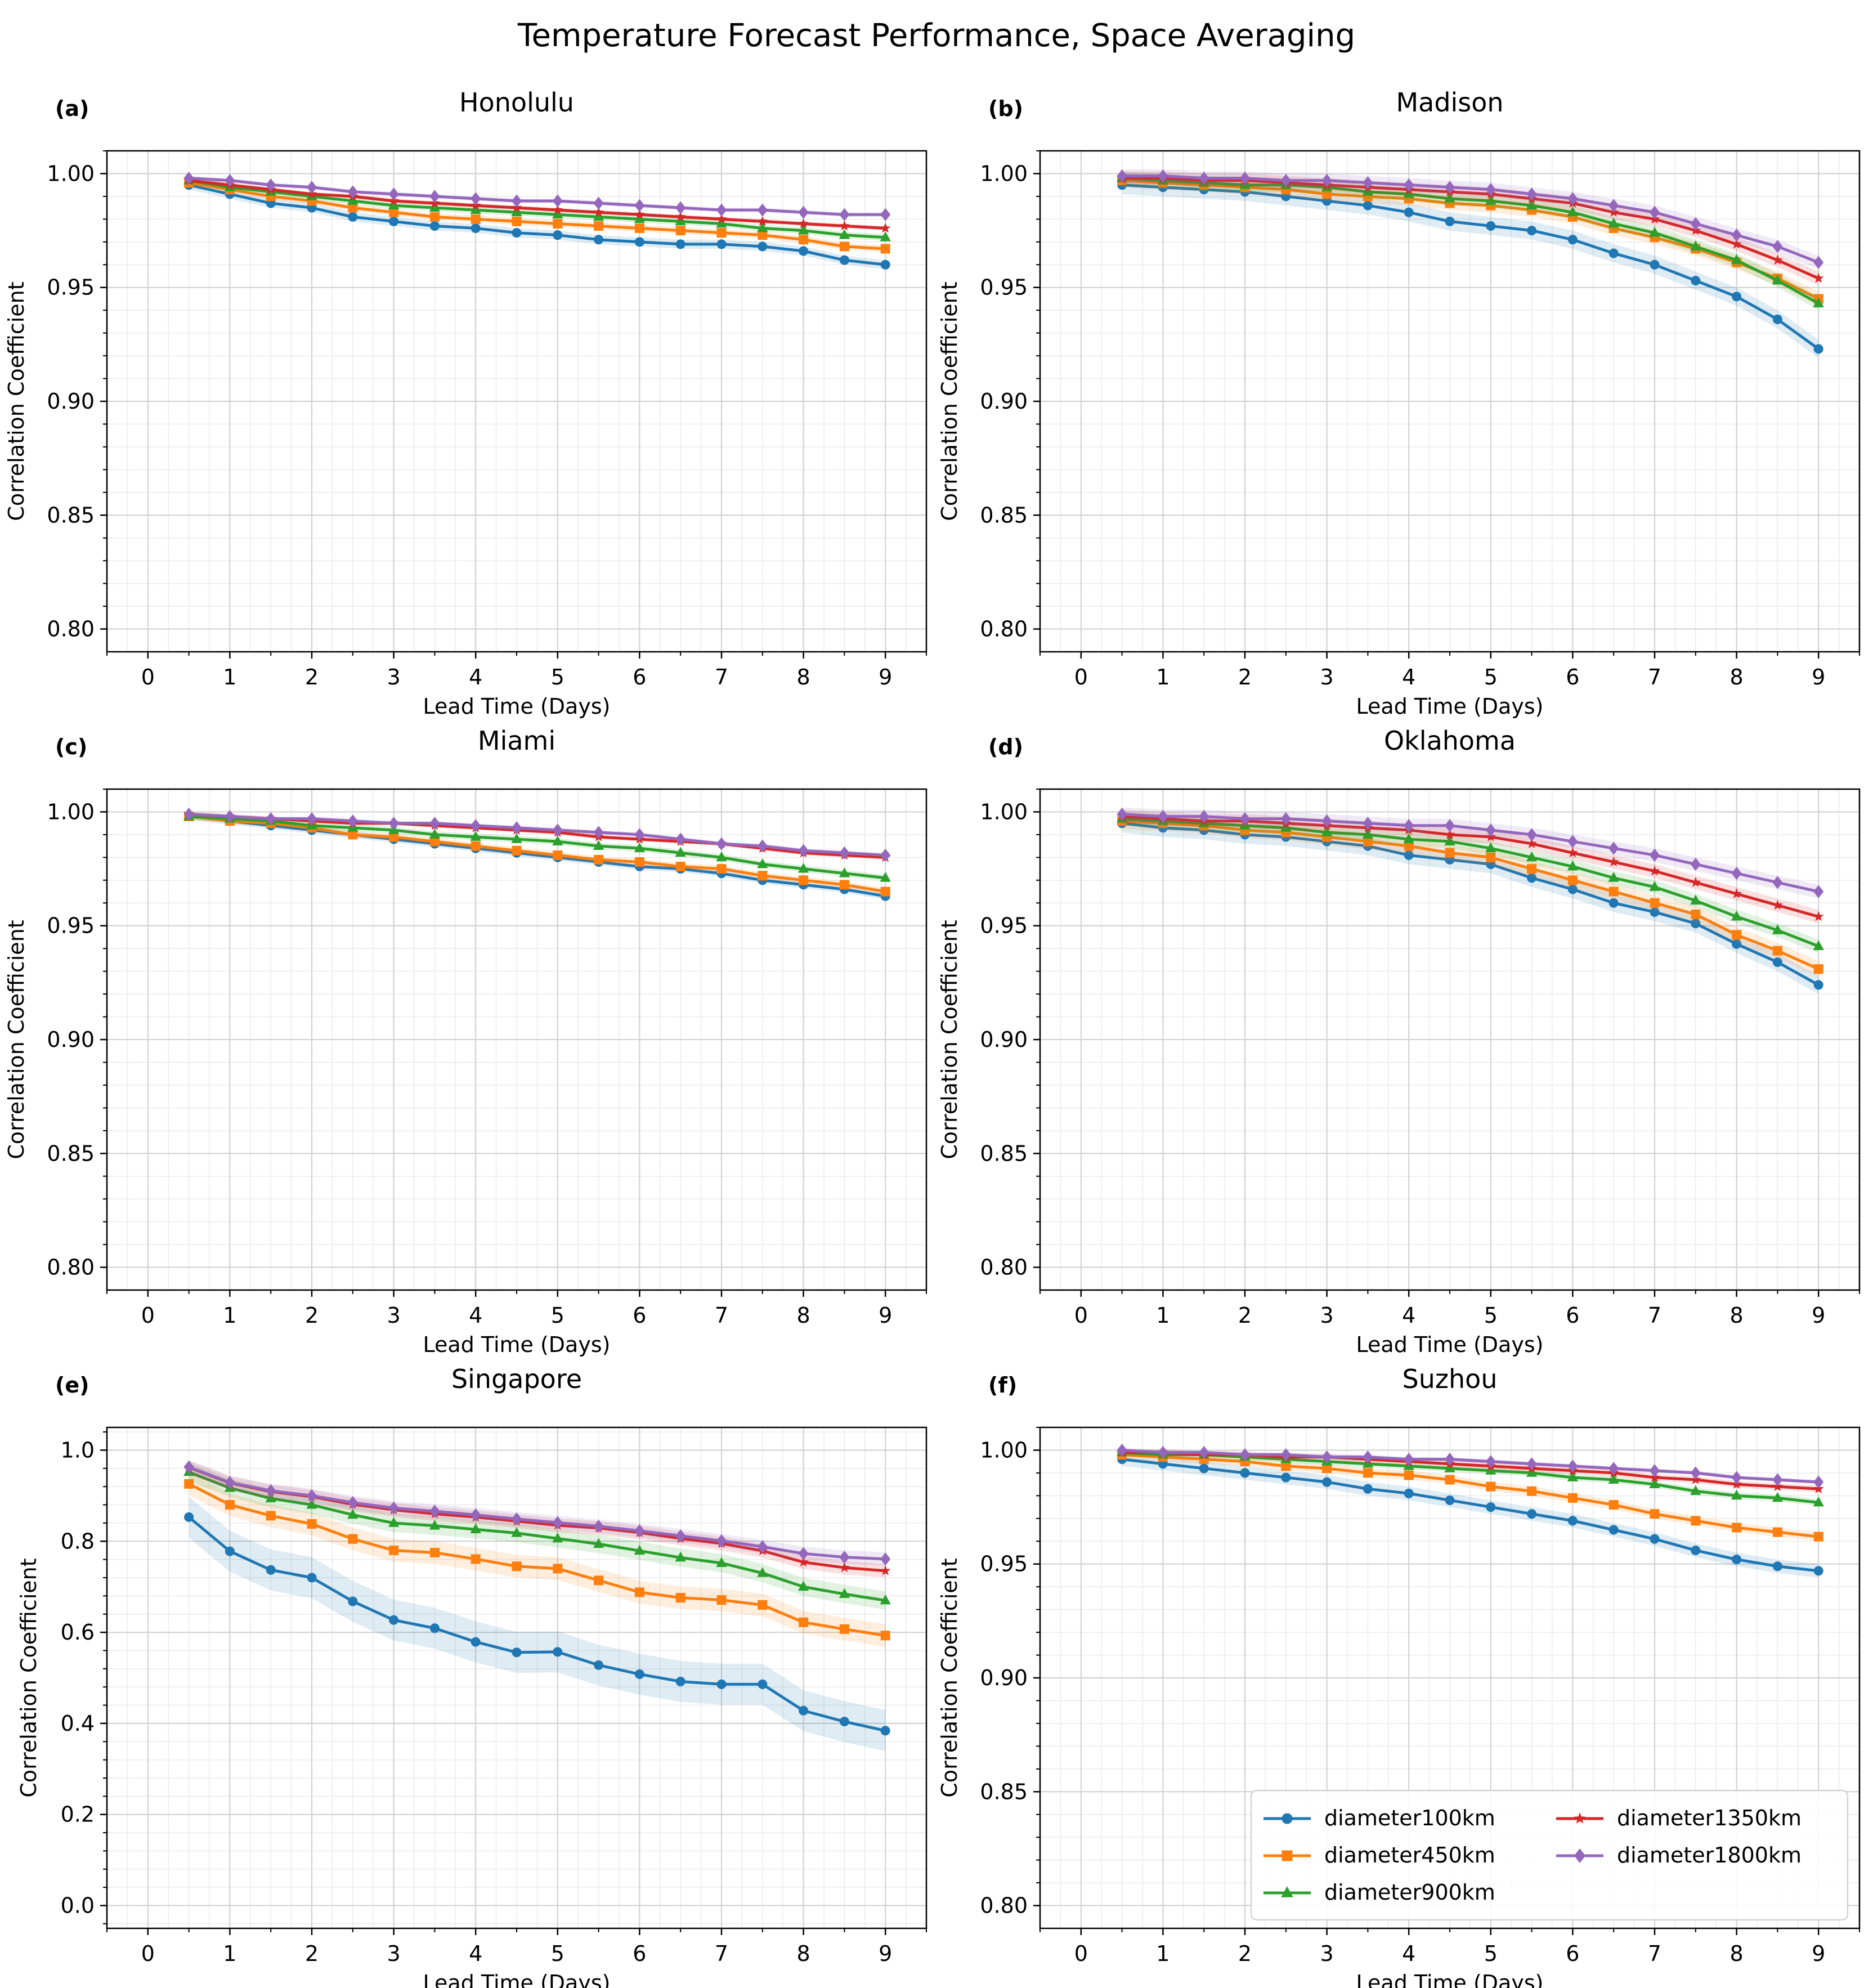  I want to click on line-diameter1800km, so click(537, 835).